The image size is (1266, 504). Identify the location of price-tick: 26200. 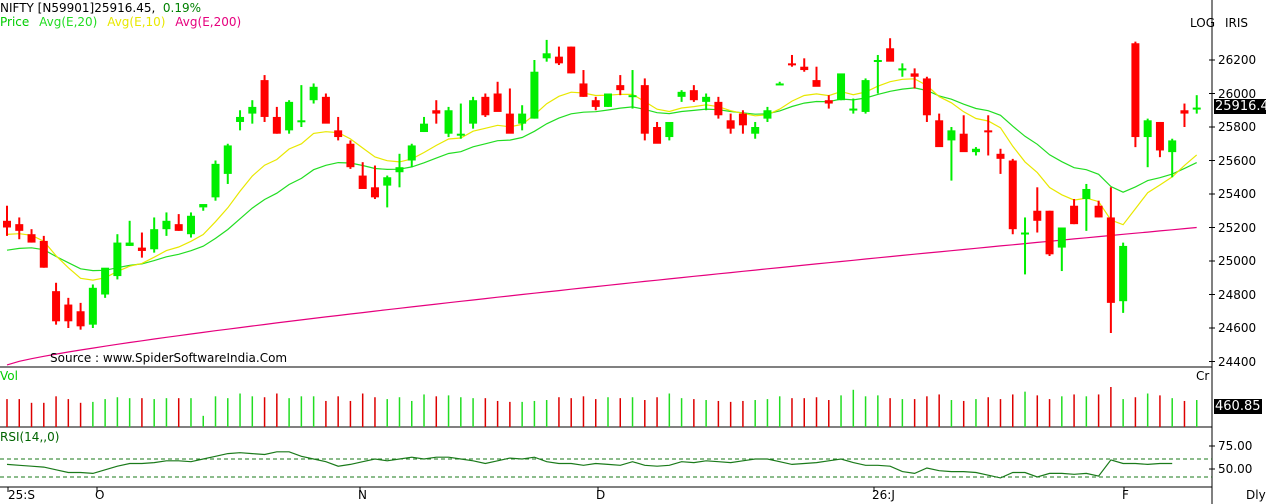
(1237, 60).